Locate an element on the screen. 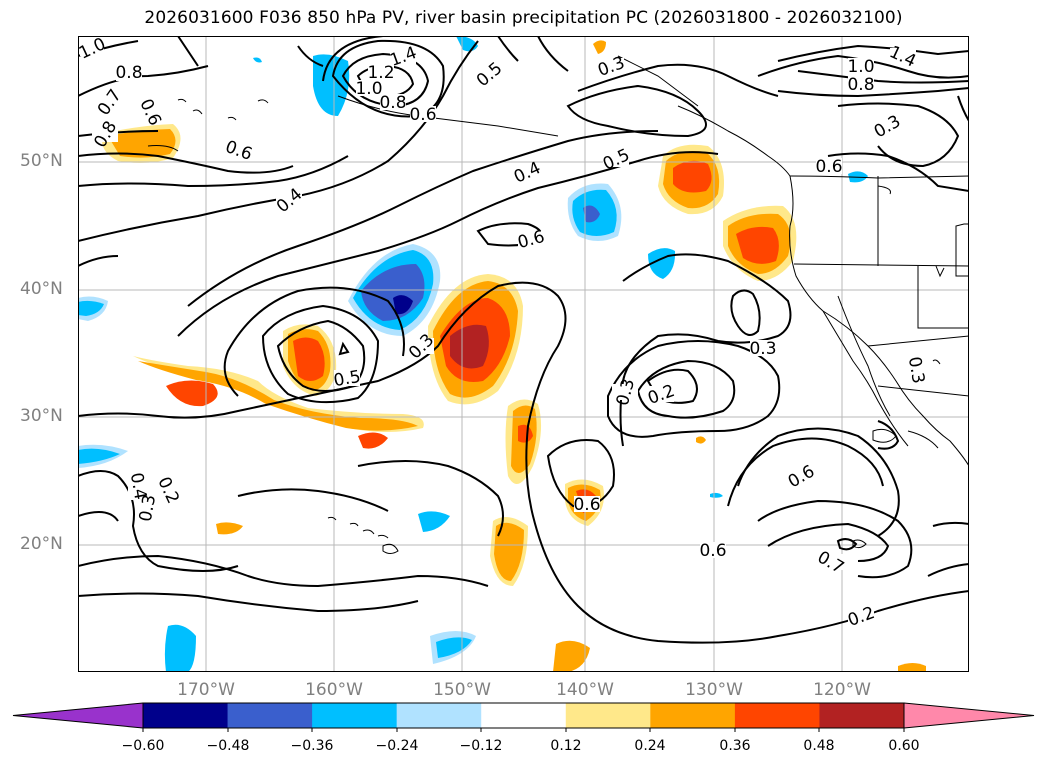  contour-label: 0.2 is located at coordinates (861, 617).